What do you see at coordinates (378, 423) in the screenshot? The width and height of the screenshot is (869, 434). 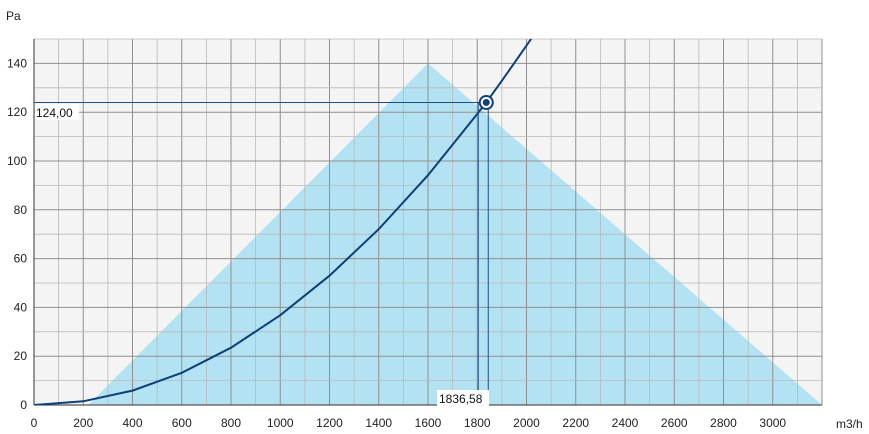 I see `x-tick-label: 1400` at bounding box center [378, 423].